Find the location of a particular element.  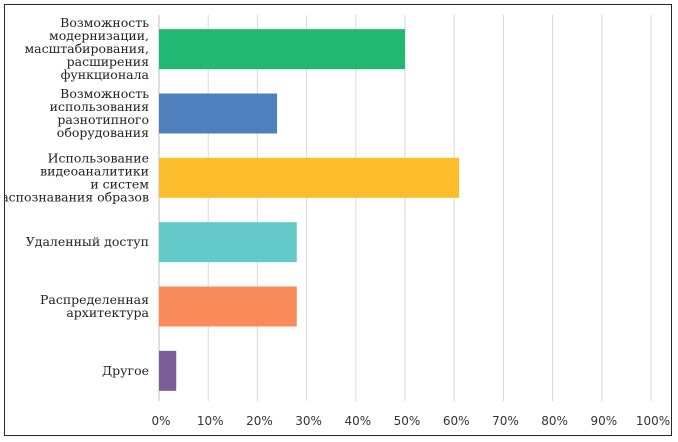

x-tick-label: 10% is located at coordinates (210, 421).